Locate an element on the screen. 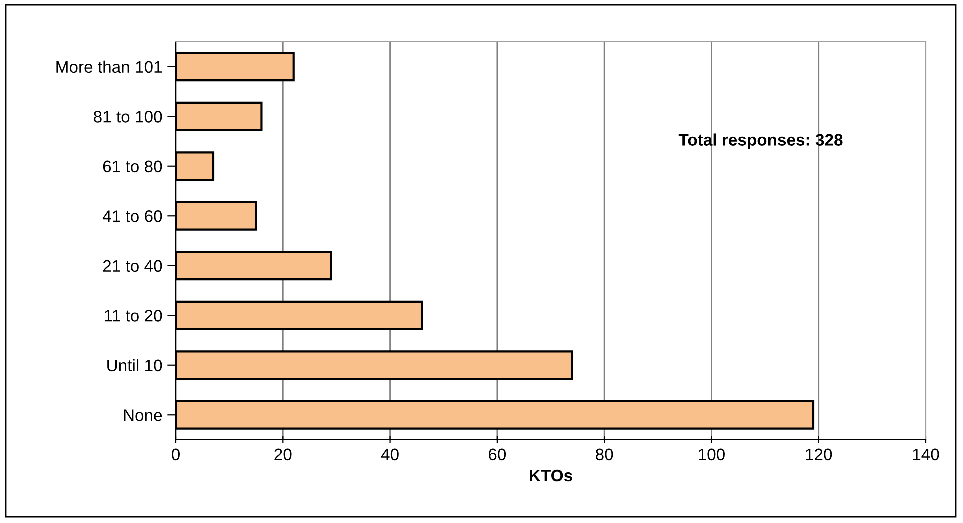  x-tick-label: 0 is located at coordinates (176, 454).